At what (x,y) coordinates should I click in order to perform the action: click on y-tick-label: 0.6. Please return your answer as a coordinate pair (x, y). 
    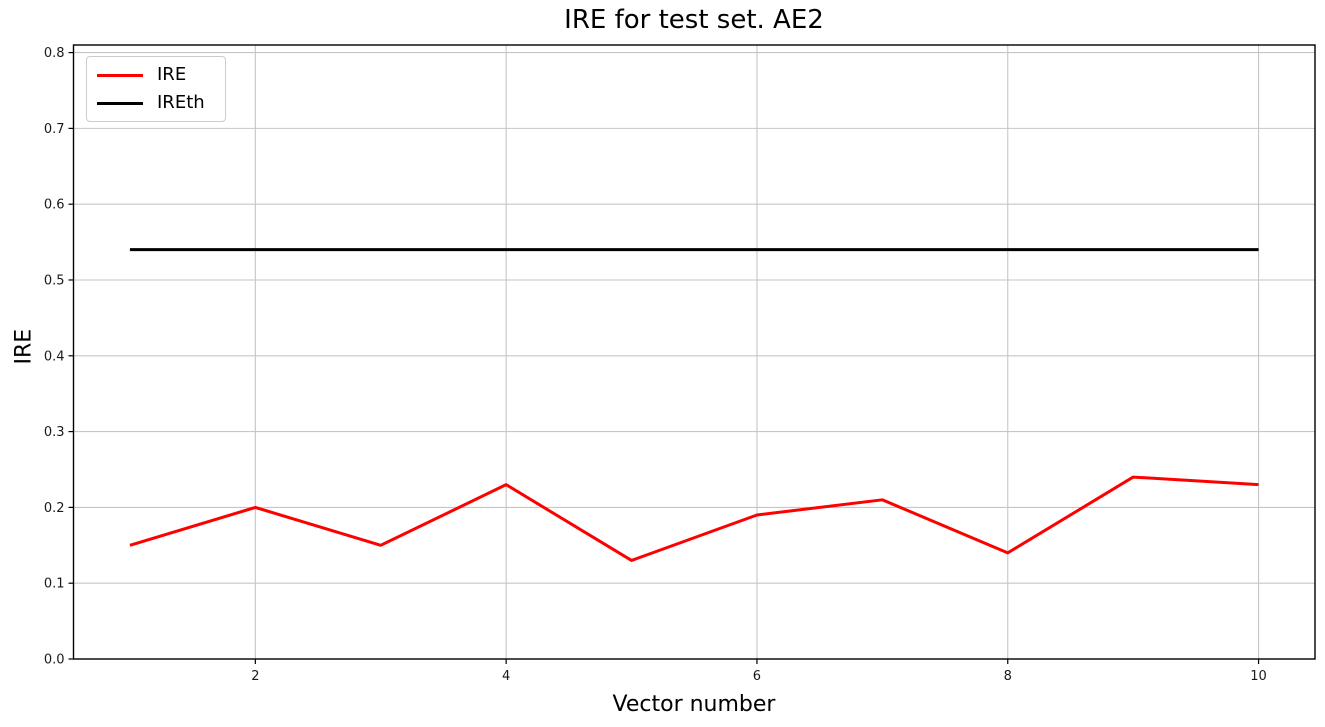
    Looking at the image, I should click on (54, 205).